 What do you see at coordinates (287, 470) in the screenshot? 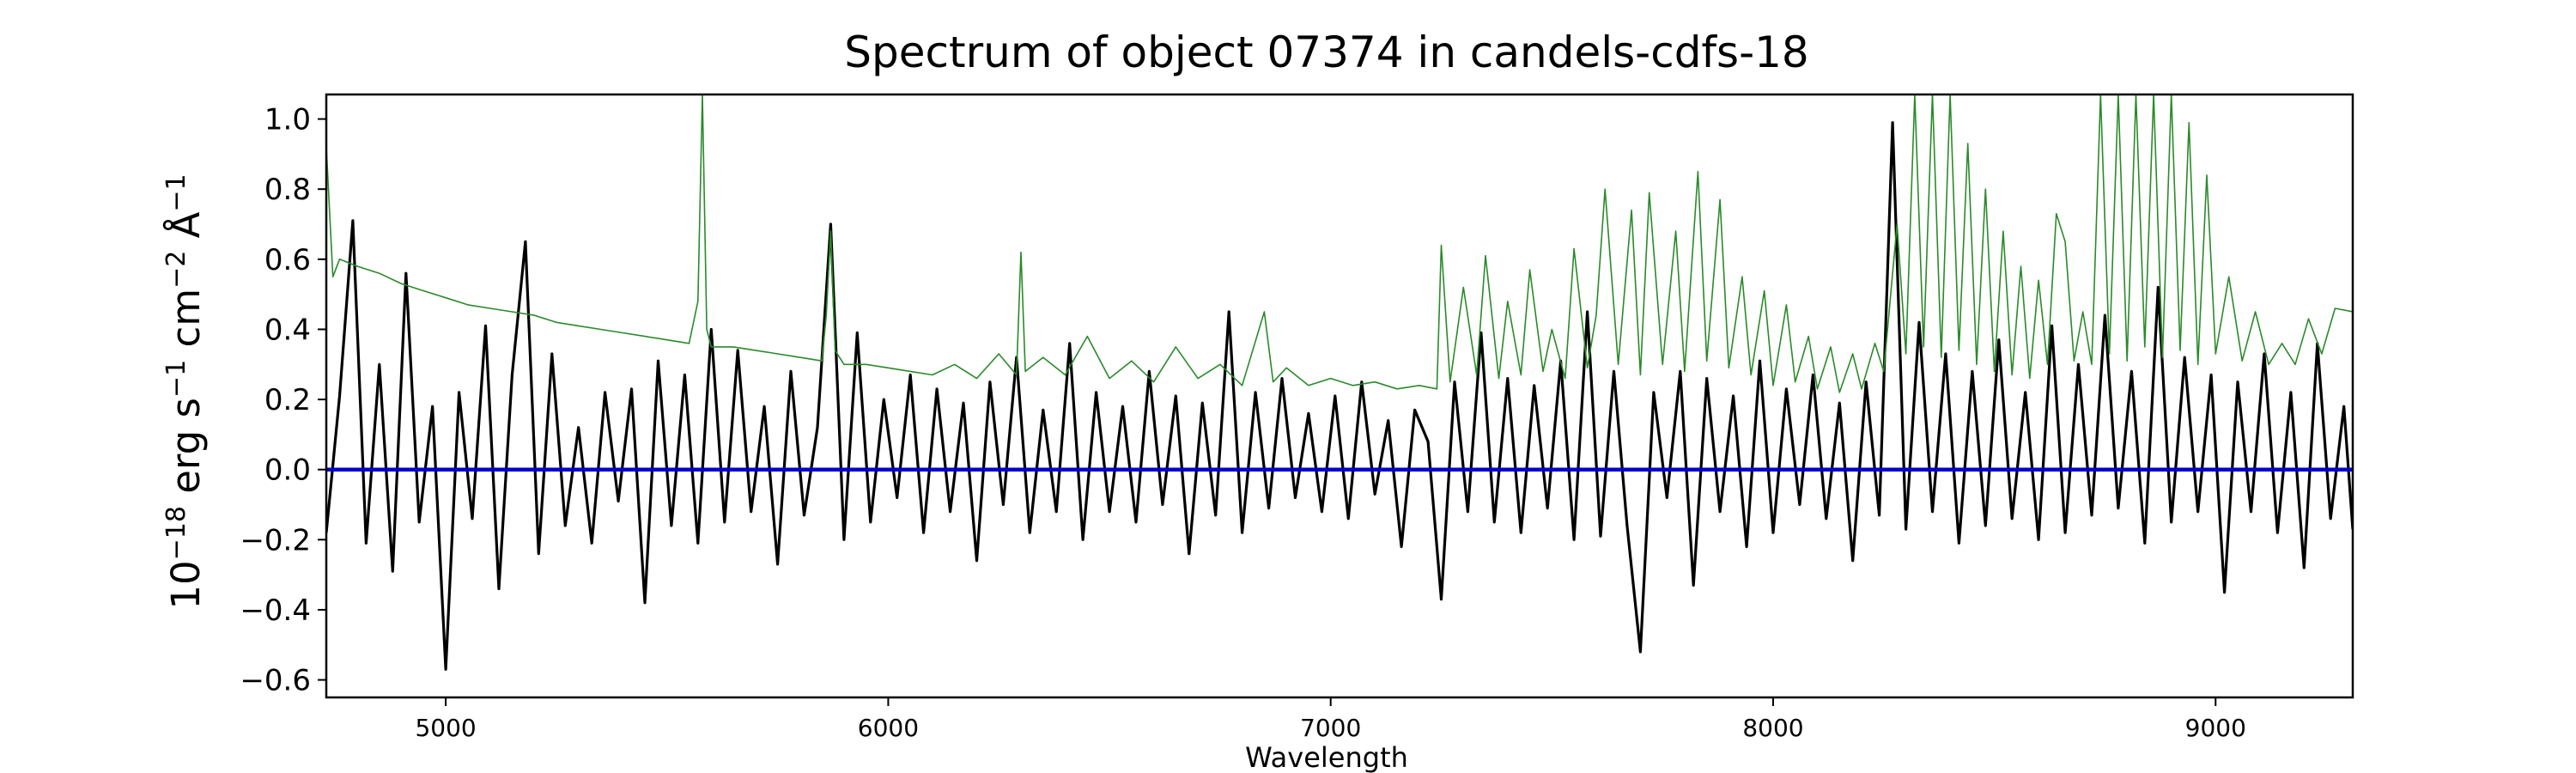
I see `y-tick-label: 0.0` at bounding box center [287, 470].